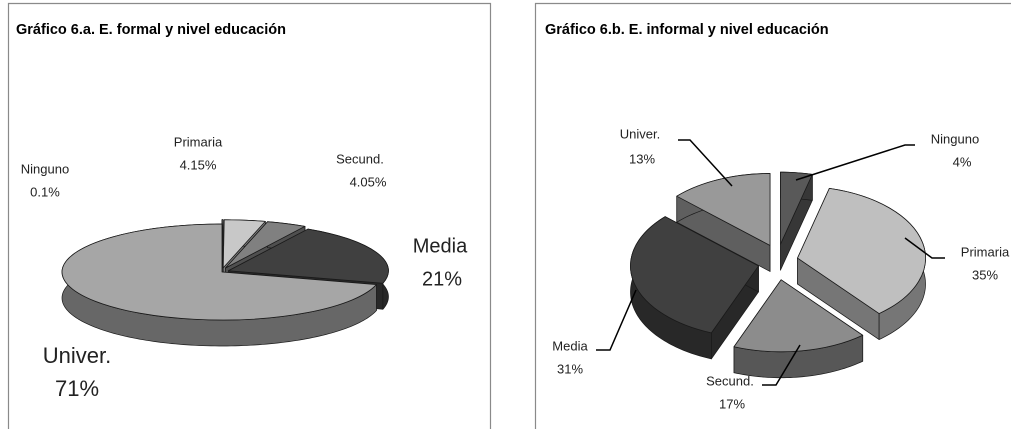 Image resolution: width=1011 pixels, height=429 pixels. I want to click on chart-title: Gráfico 6.a. E. formal y nivel educación, so click(151, 30).